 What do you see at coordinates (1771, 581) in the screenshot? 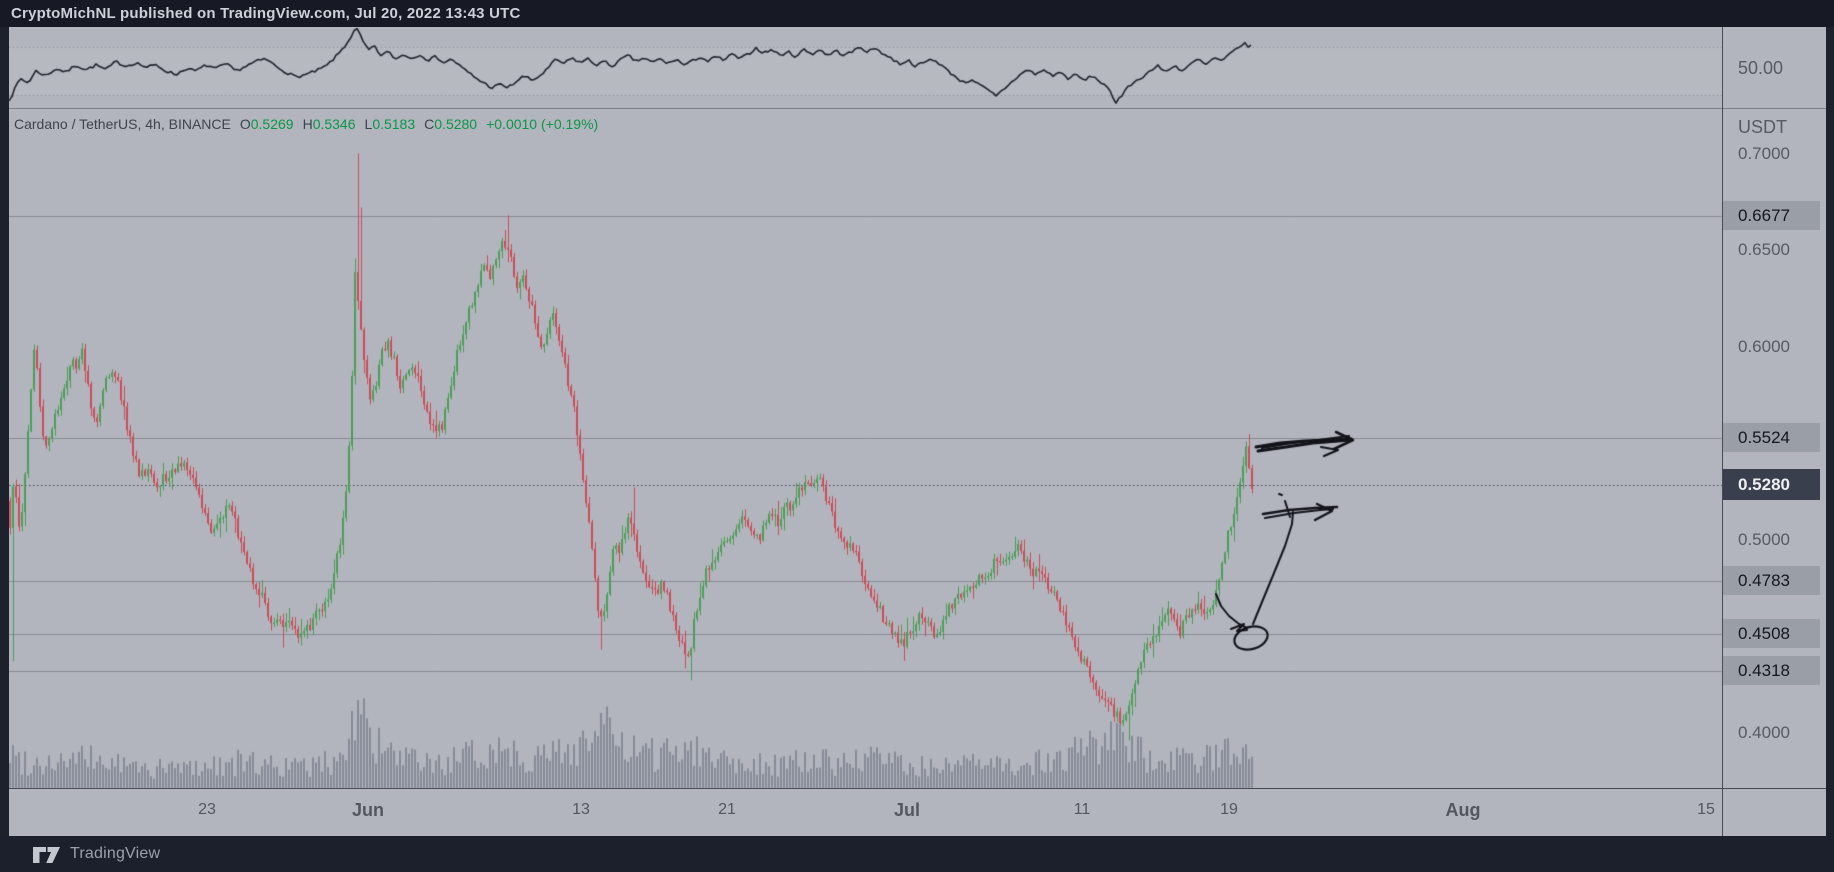
I see `price-level-badge: 0.4783` at bounding box center [1771, 581].